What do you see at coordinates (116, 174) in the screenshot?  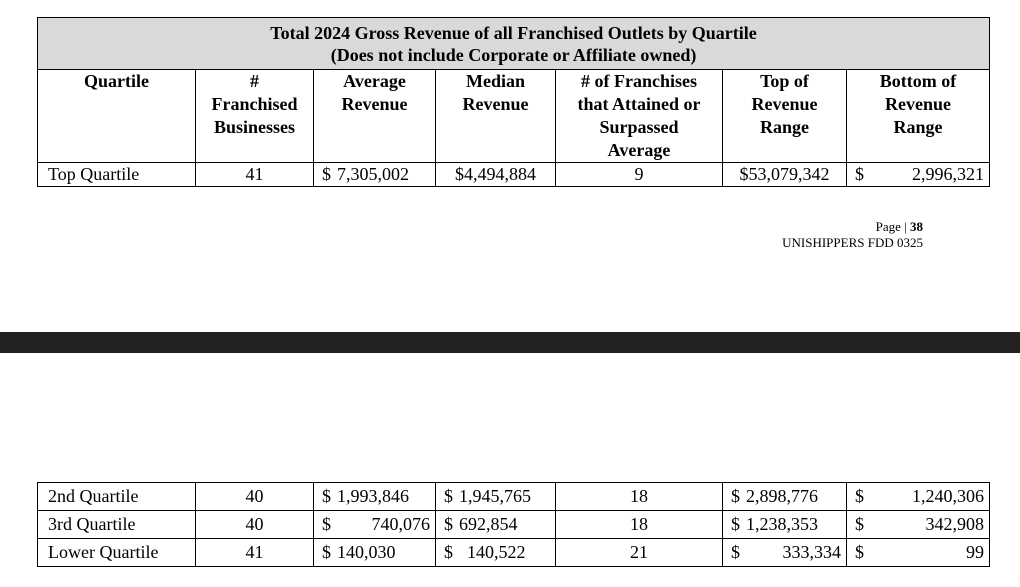 I see `cell-quartile: Top Quartile` at bounding box center [116, 174].